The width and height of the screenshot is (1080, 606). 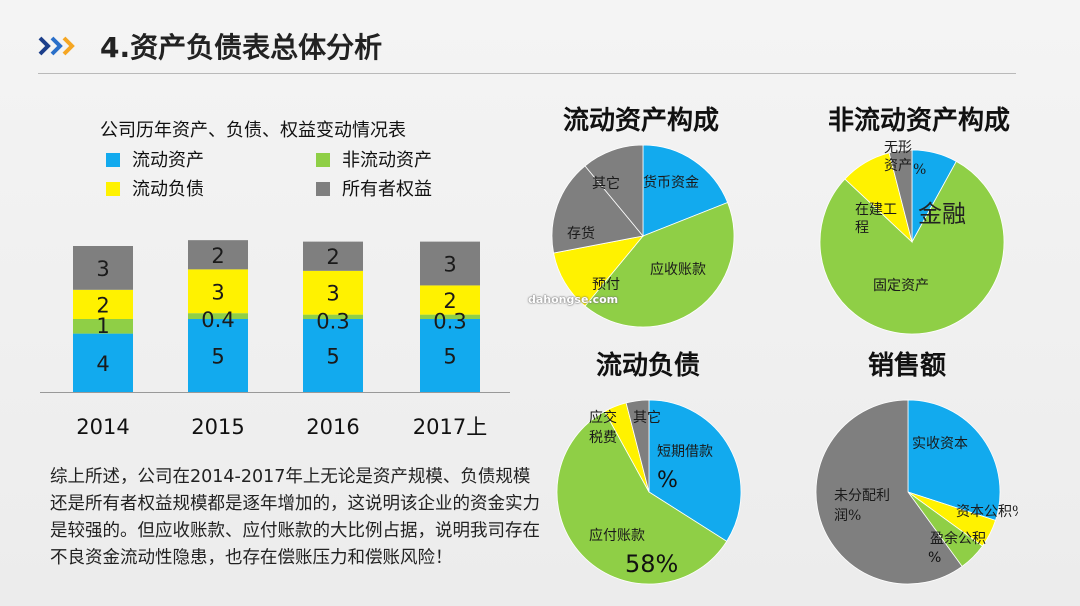 What do you see at coordinates (253, 130) in the screenshot?
I see `bar-chart-title: 公司历年资产、负债、权益变动情况表` at bounding box center [253, 130].